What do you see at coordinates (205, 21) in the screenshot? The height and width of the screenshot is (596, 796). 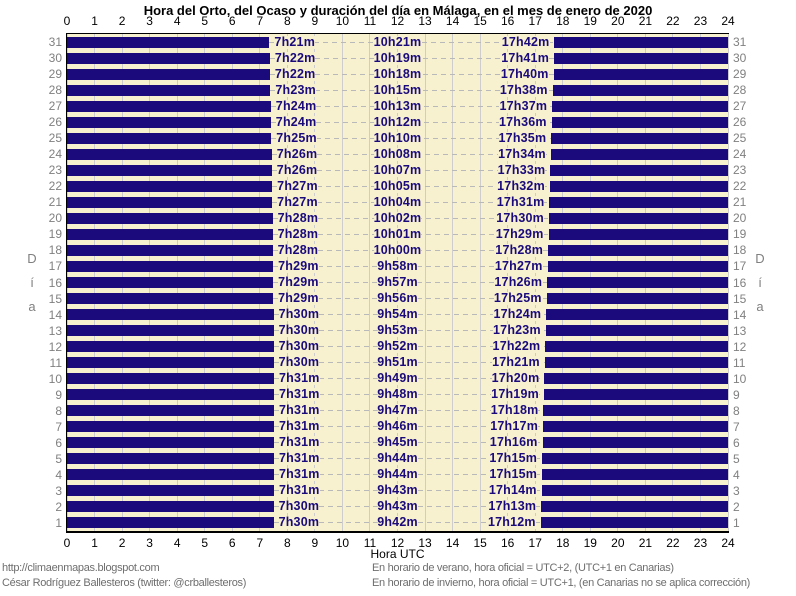 I see `hour-tick-top: 5` at bounding box center [205, 21].